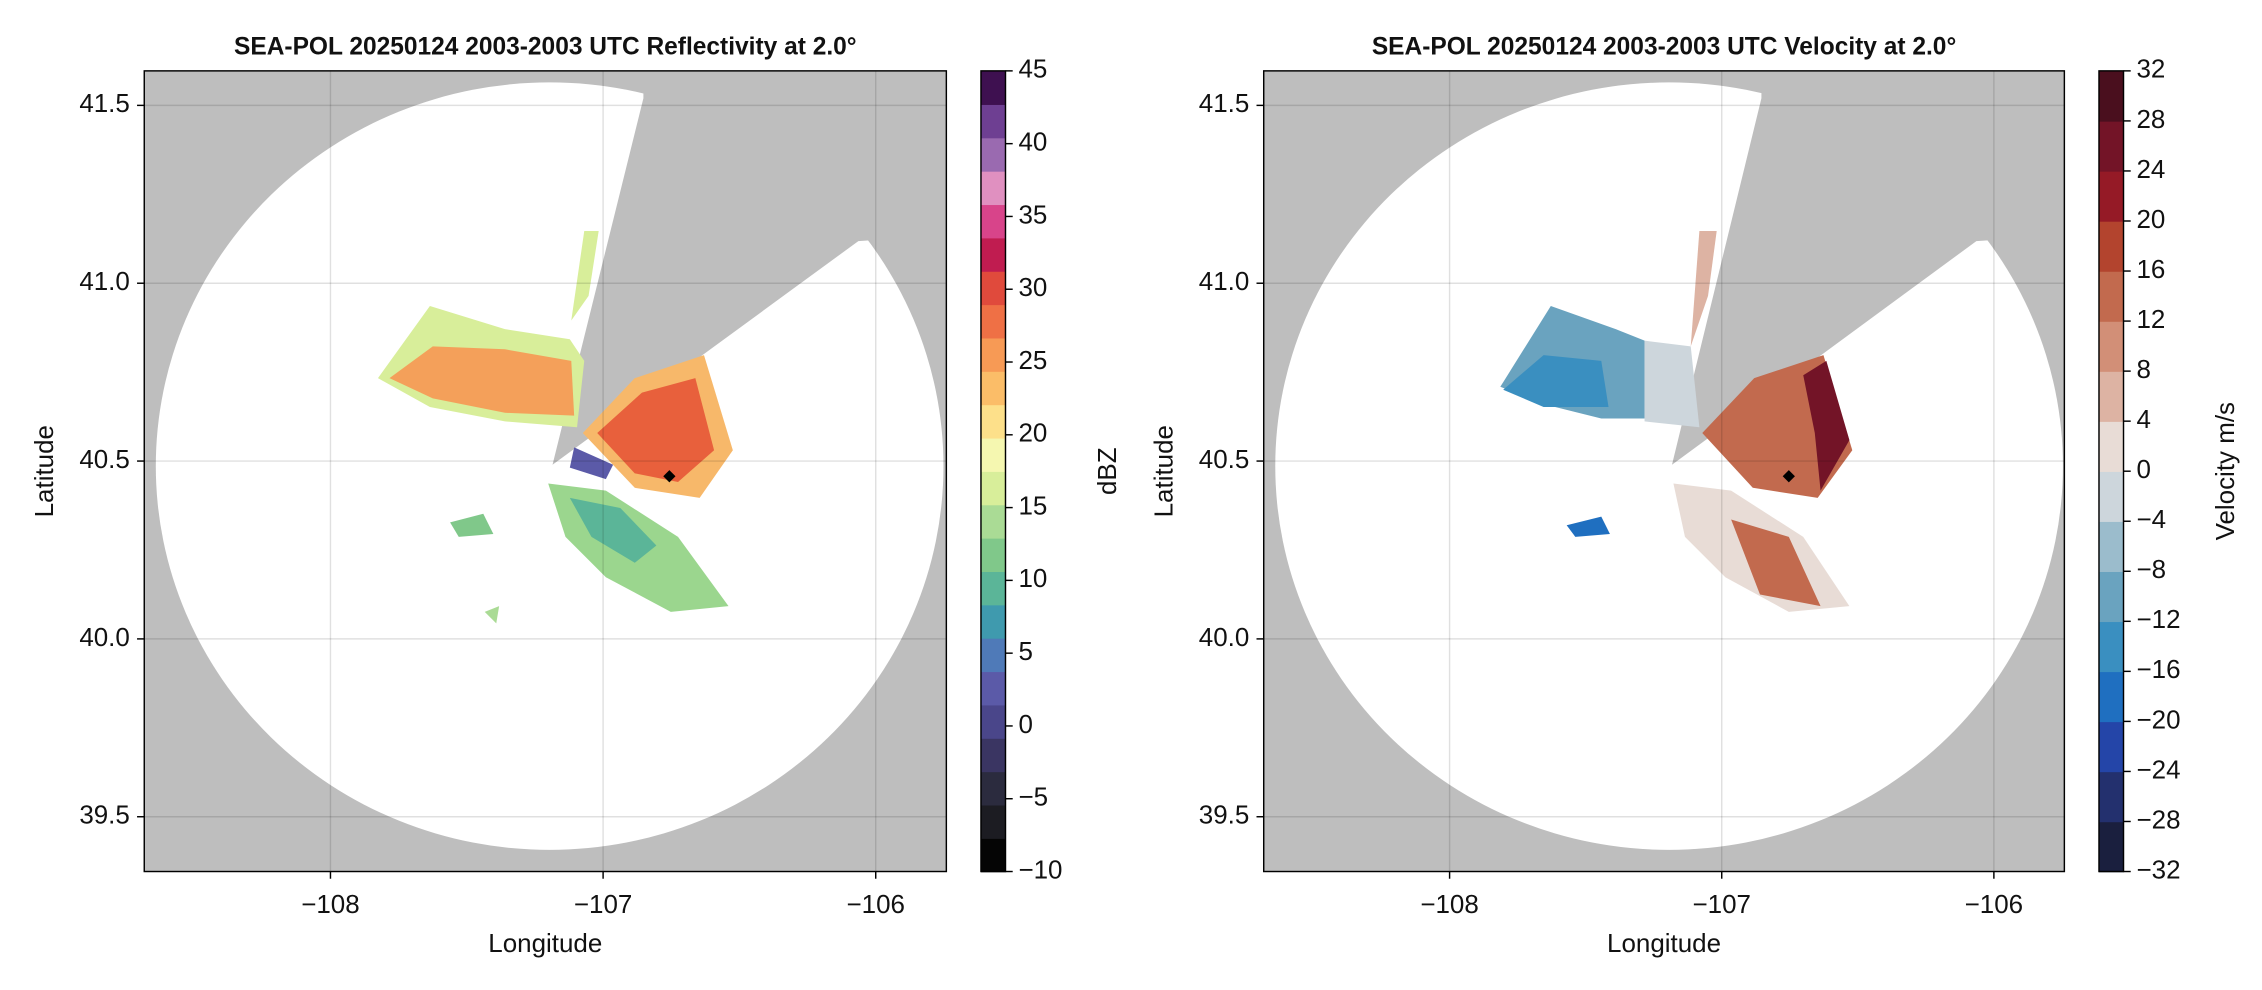 Image resolution: width=2262 pixels, height=990 pixels. What do you see at coordinates (2150, 119) in the screenshot?
I see `colorbar-tick-label: 28` at bounding box center [2150, 119].